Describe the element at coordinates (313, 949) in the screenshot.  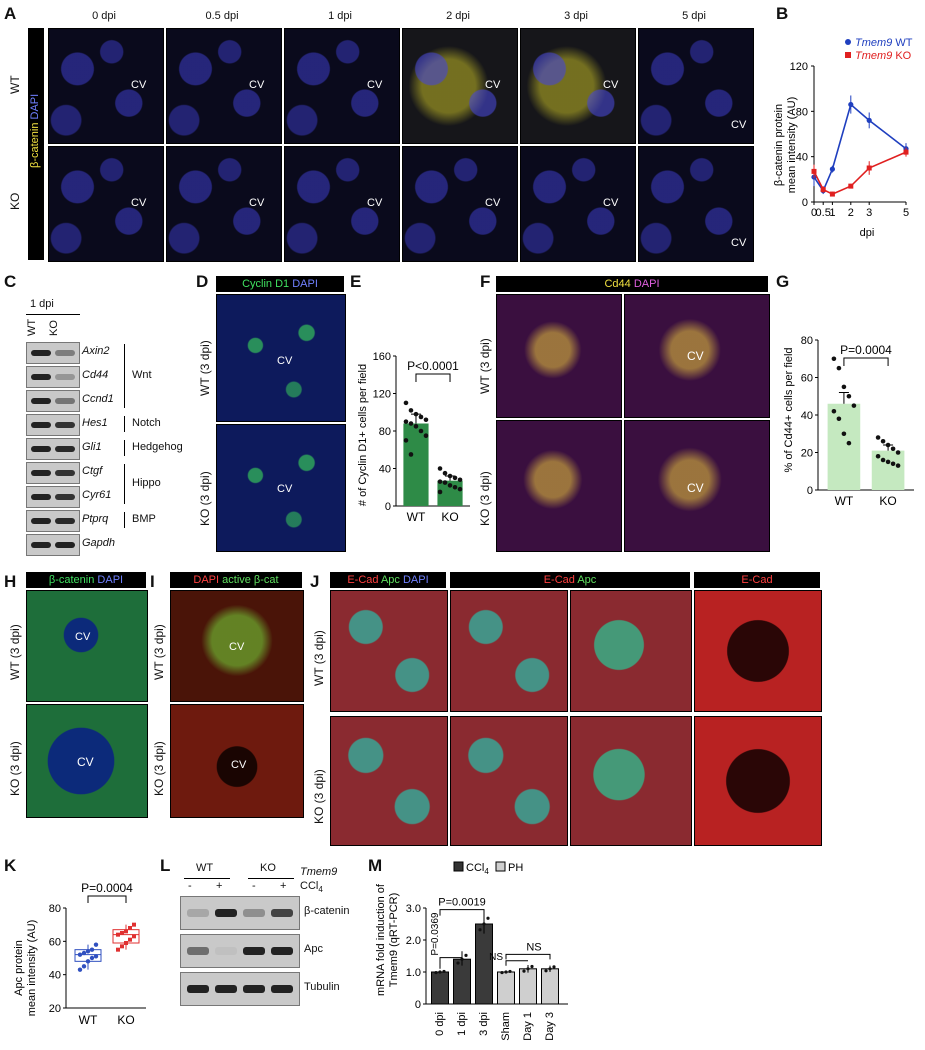
I see `l-protein-label-1: Apc` at that location.